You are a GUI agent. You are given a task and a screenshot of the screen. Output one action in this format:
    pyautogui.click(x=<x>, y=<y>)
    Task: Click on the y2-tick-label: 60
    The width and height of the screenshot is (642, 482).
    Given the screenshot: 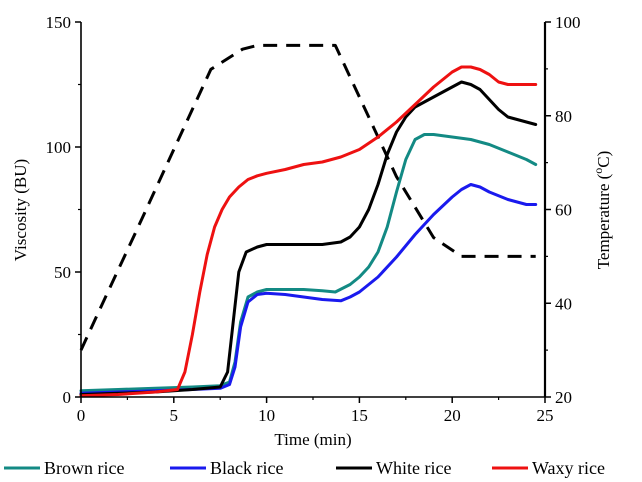 What is the action you would take?
    pyautogui.click(x=563, y=210)
    